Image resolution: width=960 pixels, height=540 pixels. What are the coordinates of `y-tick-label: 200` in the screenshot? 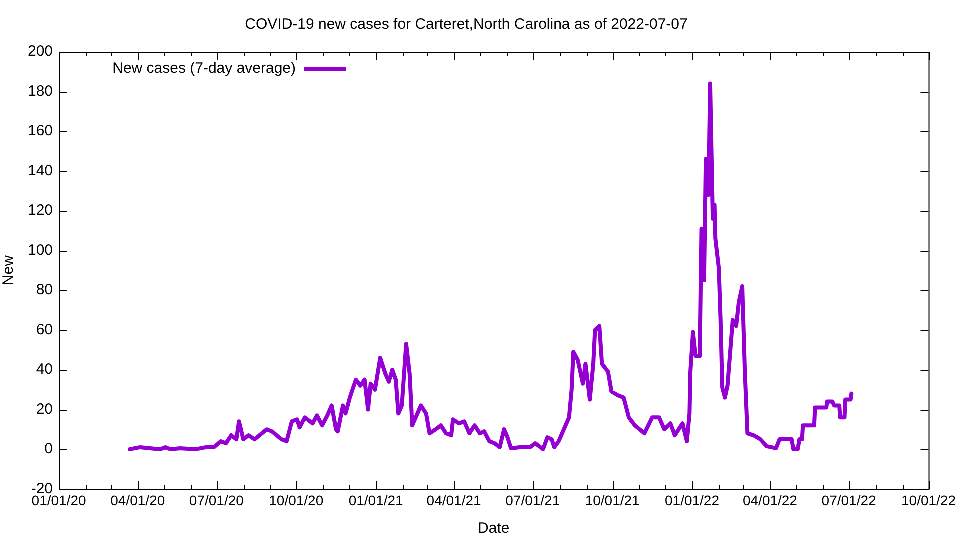 It's located at (41, 51).